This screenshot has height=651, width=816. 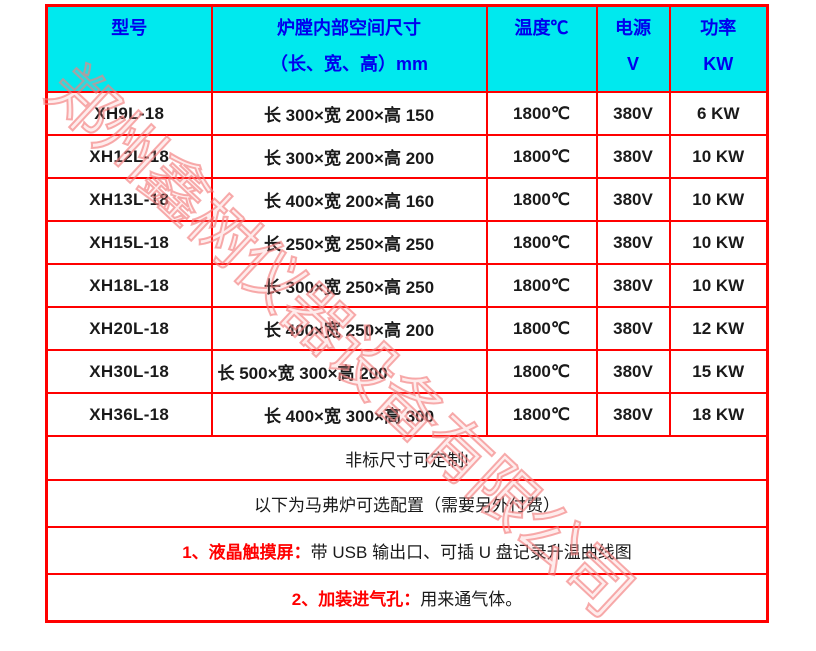 I want to click on model-cell: XH36L-18, so click(x=129, y=414).